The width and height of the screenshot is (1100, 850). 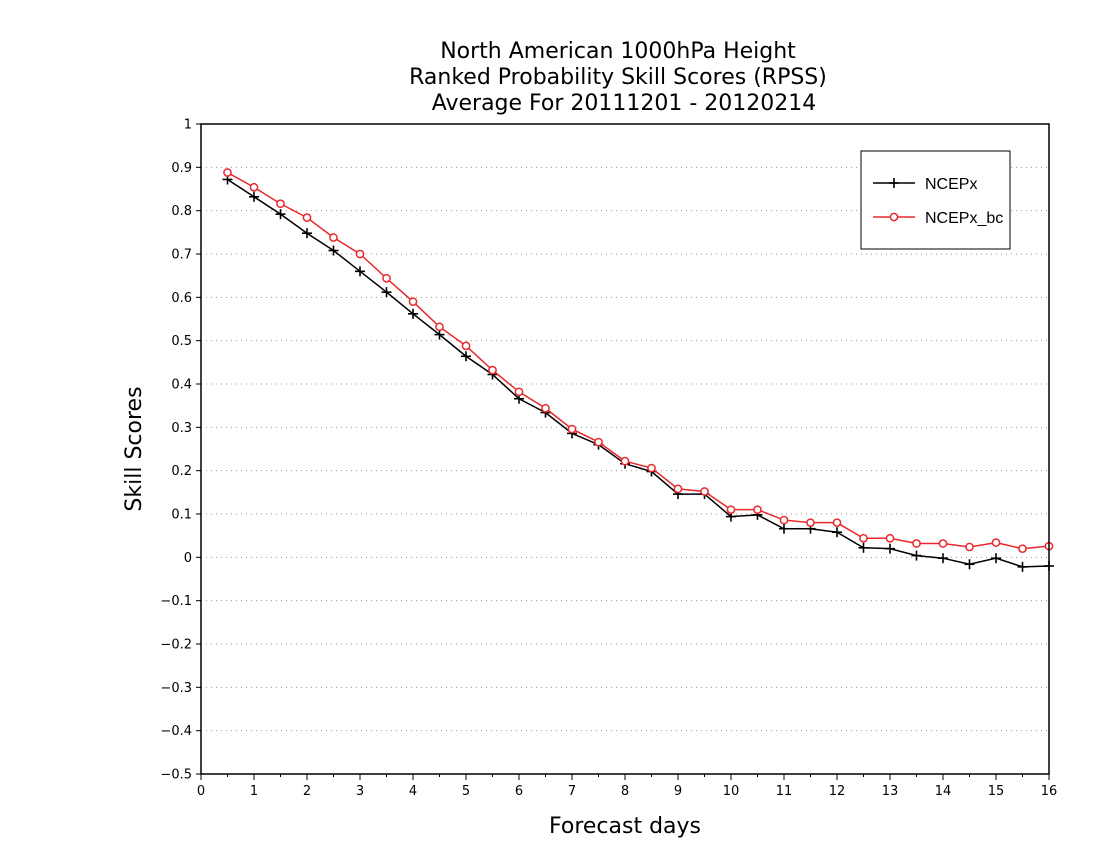 What do you see at coordinates (181, 515) in the screenshot?
I see `y-tick-label: 0.1` at bounding box center [181, 515].